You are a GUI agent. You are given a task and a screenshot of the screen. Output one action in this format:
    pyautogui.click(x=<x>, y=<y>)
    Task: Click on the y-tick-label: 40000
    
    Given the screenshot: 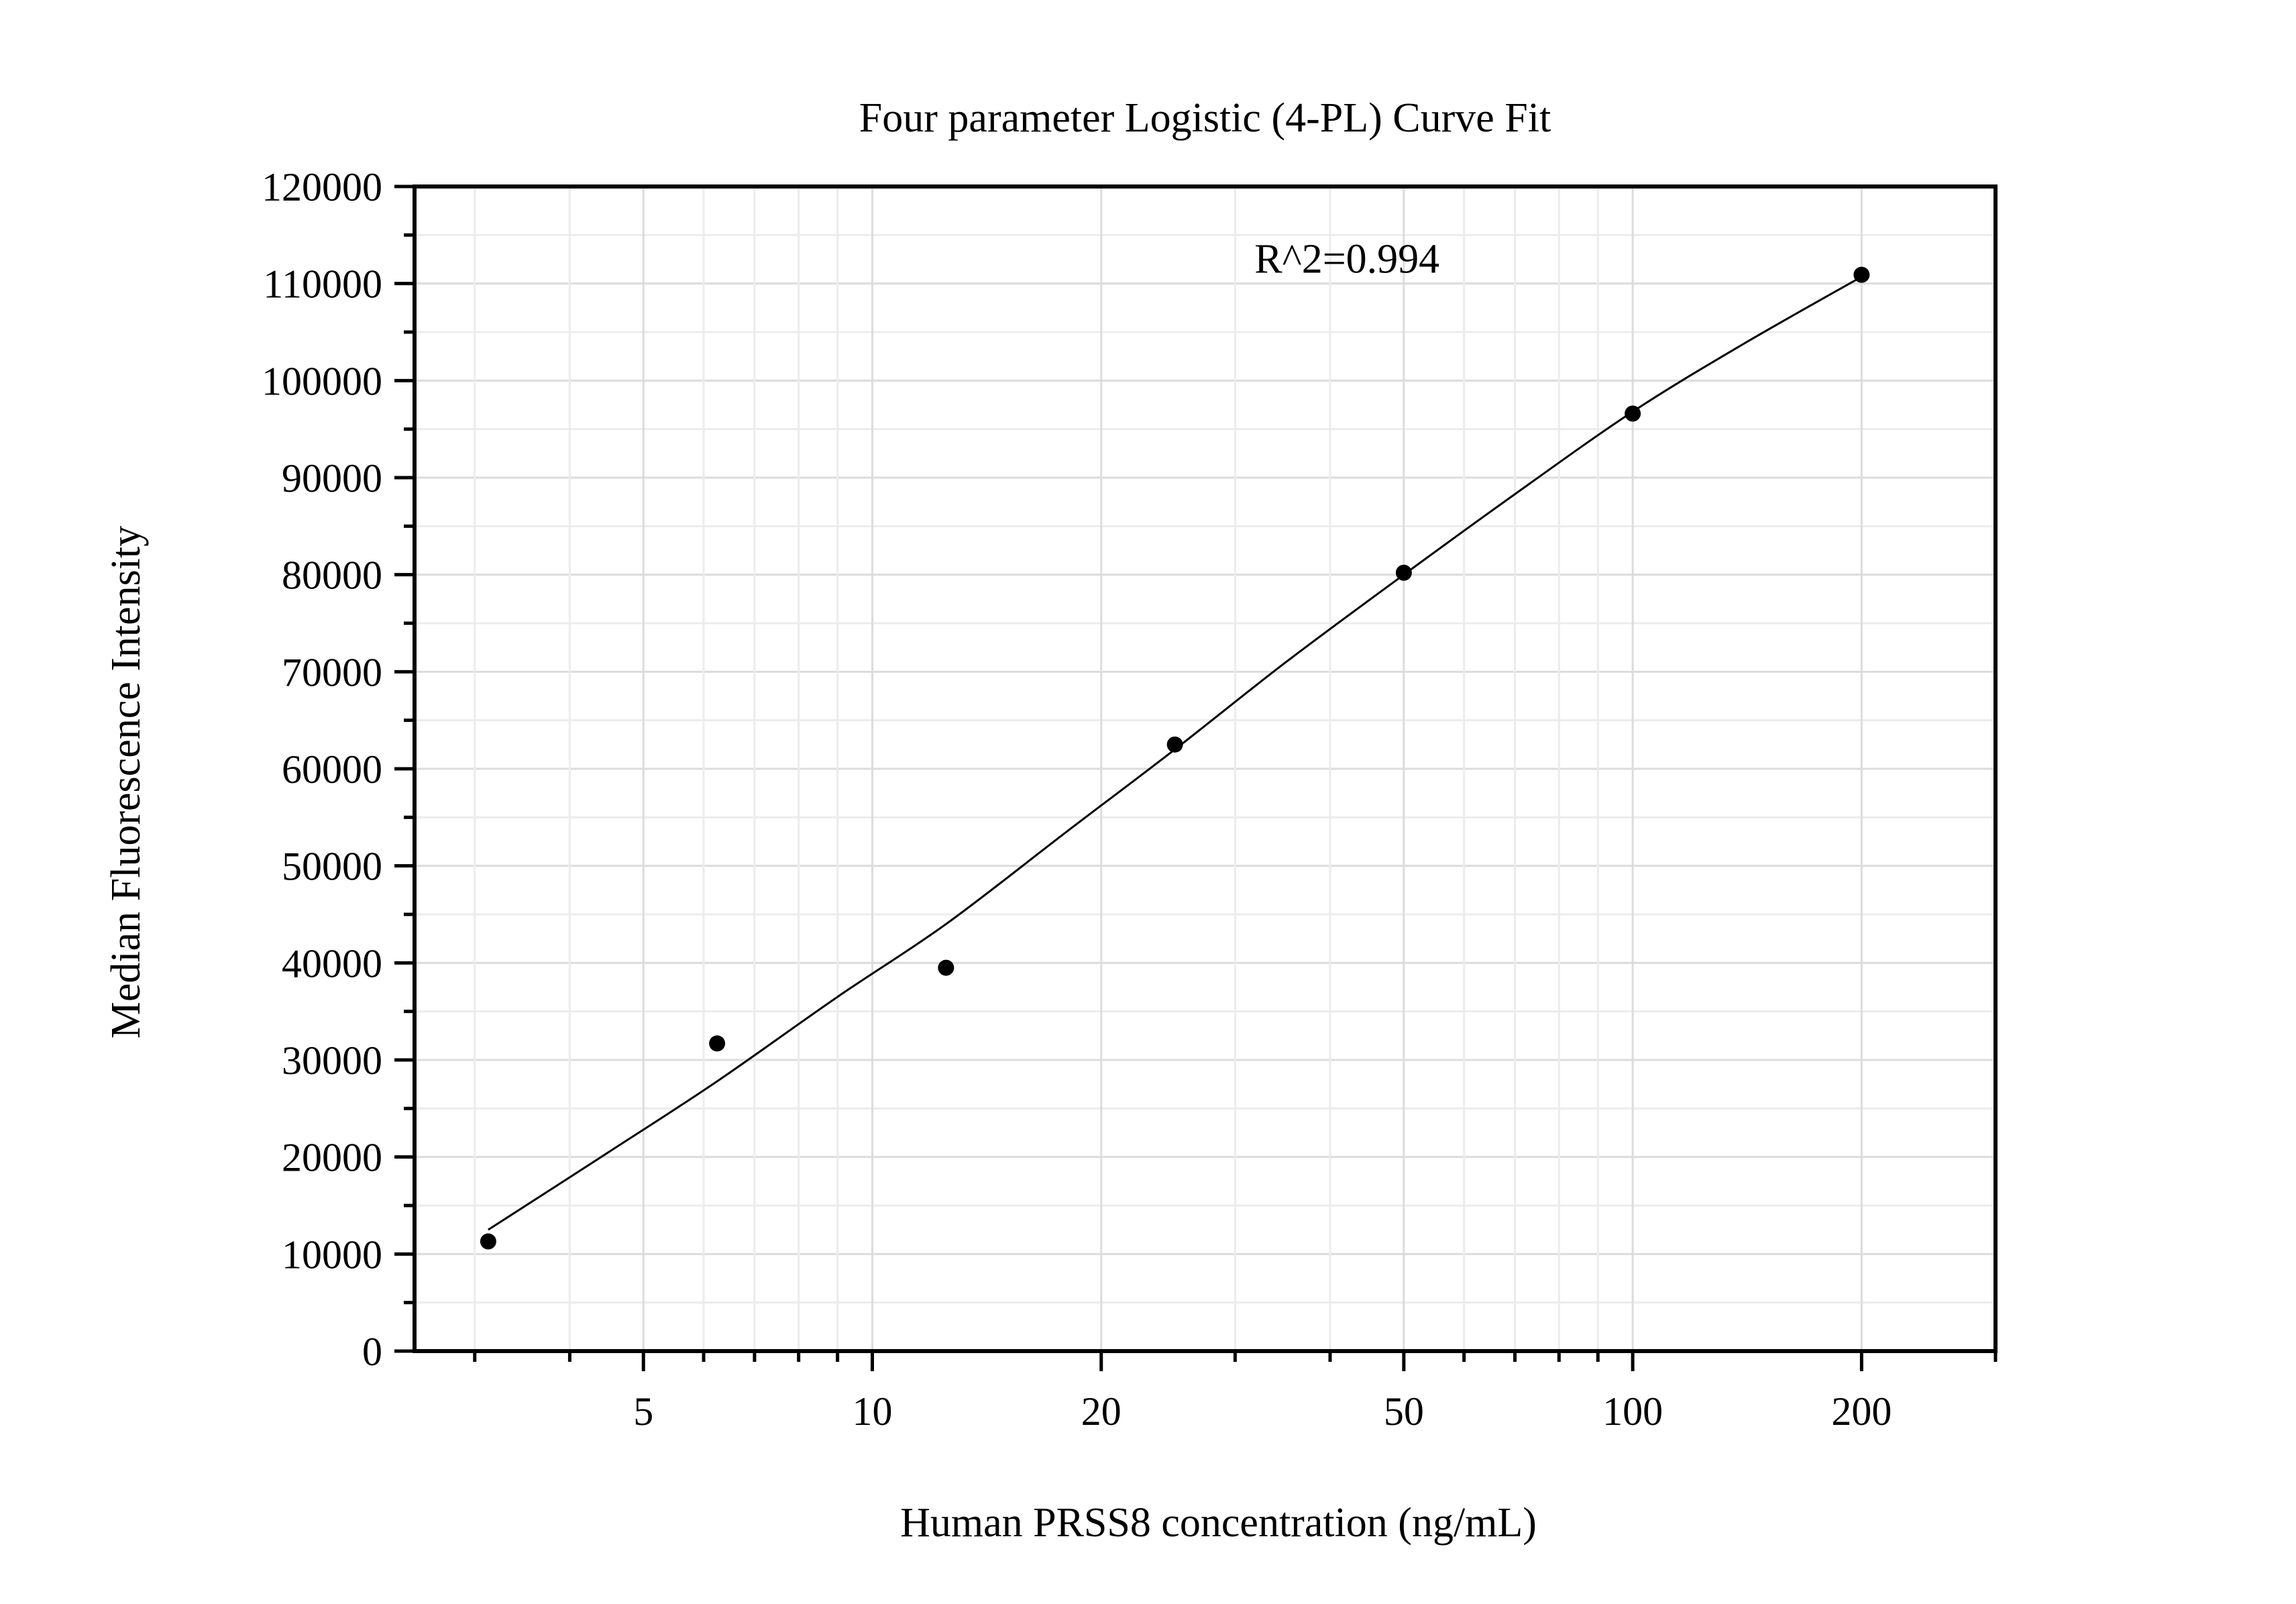 What is the action you would take?
    pyautogui.click(x=332, y=963)
    